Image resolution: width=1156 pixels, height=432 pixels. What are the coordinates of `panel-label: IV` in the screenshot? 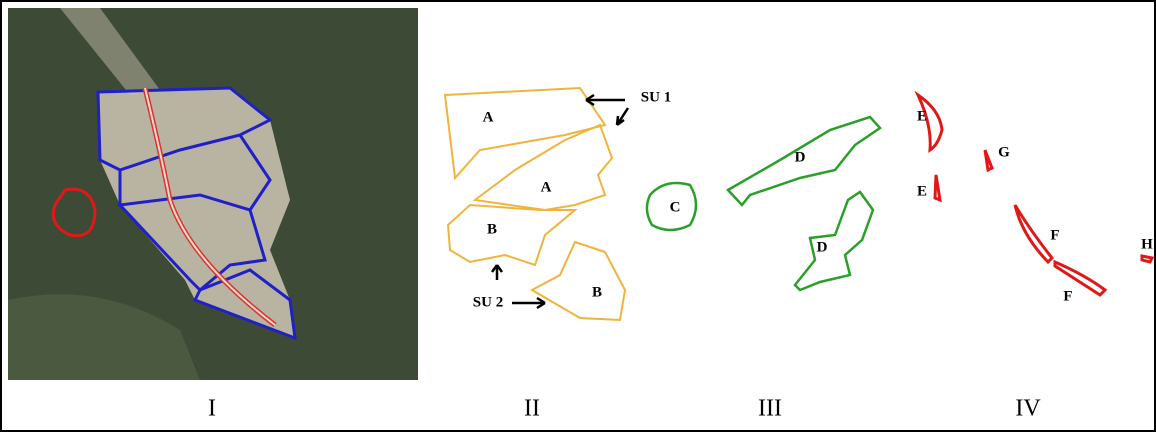 It's located at (1028, 409).